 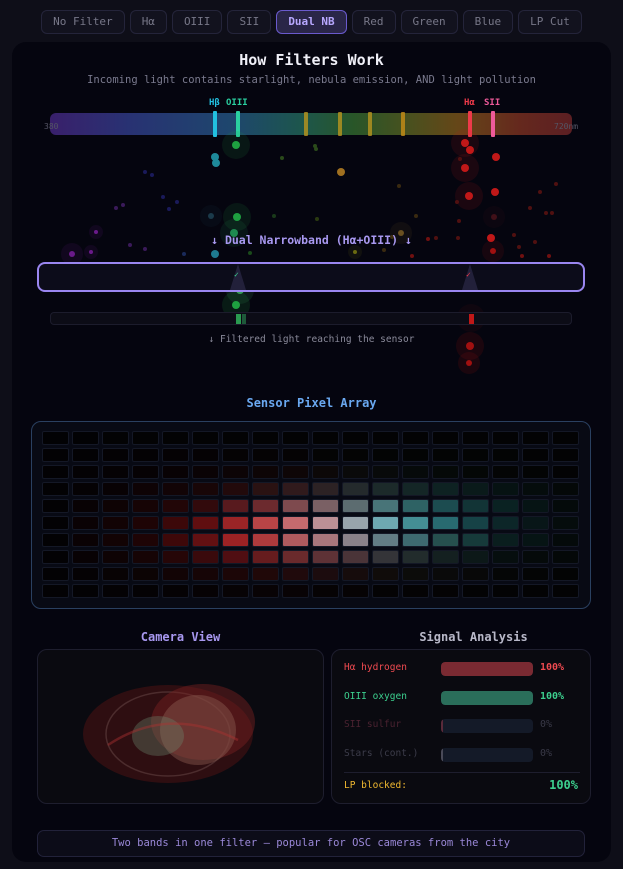 What do you see at coordinates (375, 667) in the screenshot?
I see `signal-label: Hα hydrogen` at bounding box center [375, 667].